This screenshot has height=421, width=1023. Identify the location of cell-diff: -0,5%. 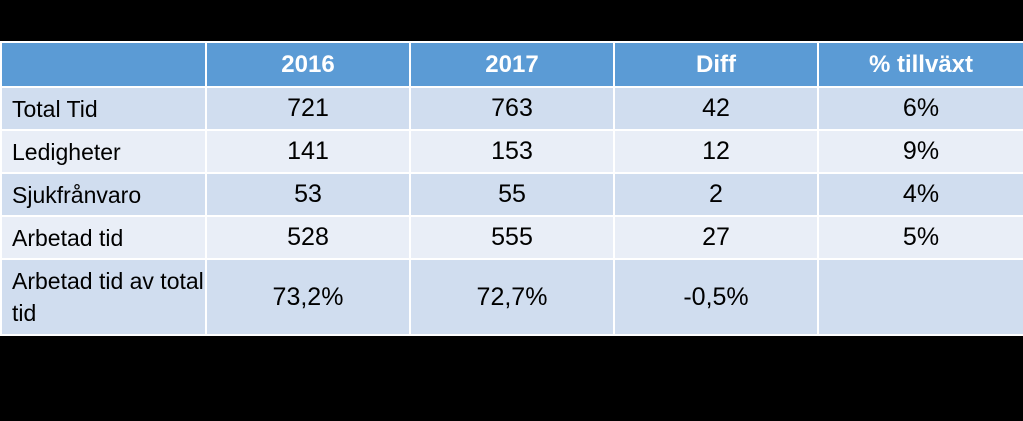
(716, 297).